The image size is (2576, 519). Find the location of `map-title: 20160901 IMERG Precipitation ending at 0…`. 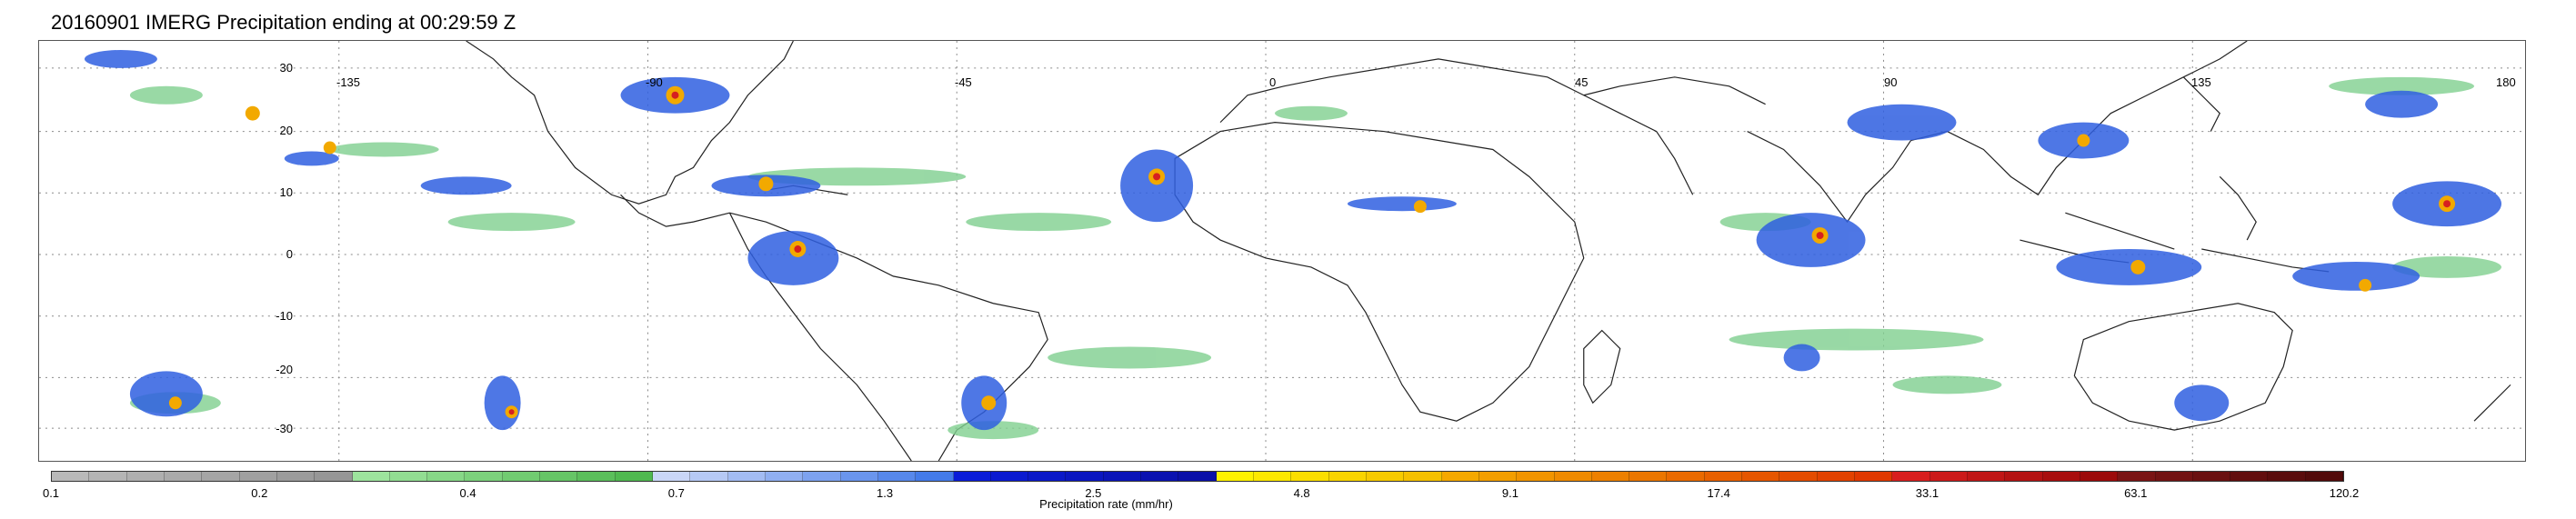

map-title: 20160901 IMERG Precipitation ending at 0… is located at coordinates (283, 22).